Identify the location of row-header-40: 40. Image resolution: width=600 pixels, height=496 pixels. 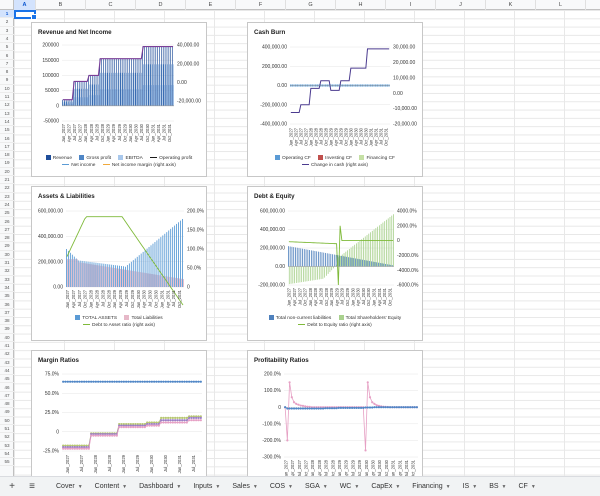
(7, 338).